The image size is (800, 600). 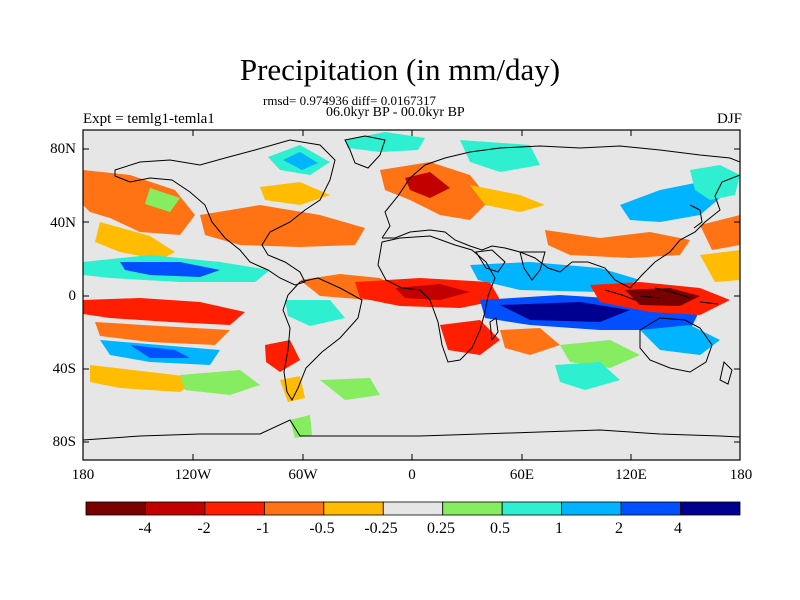 What do you see at coordinates (678, 528) in the screenshot?
I see `colorbar-label-10: 4` at bounding box center [678, 528].